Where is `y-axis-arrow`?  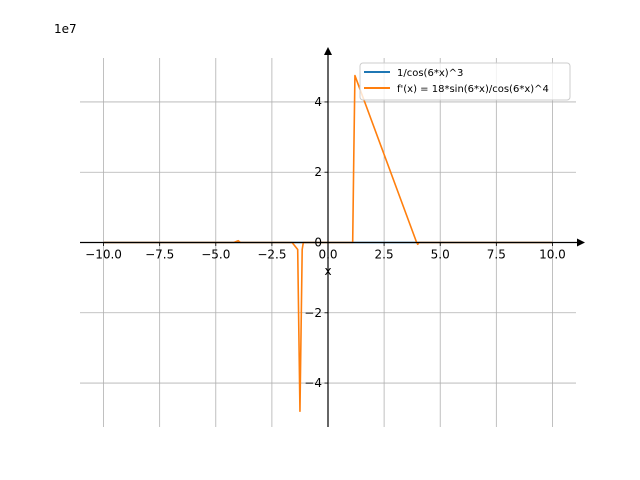 y-axis-arrow is located at coordinates (328, 51).